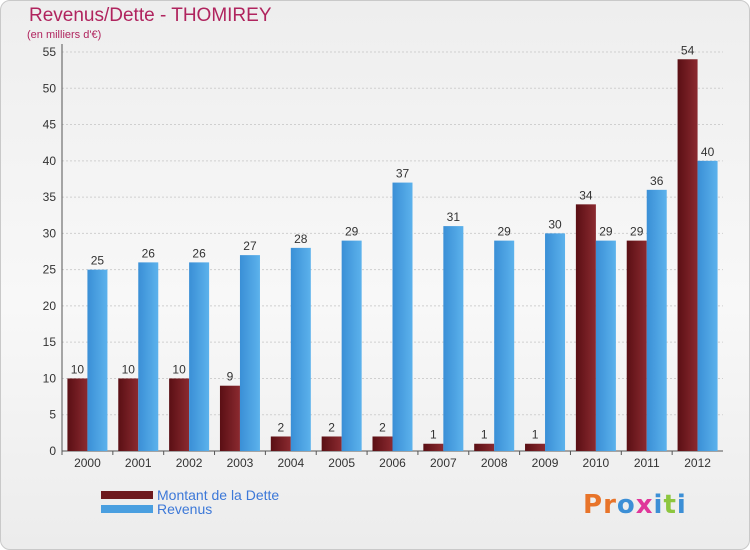 This screenshot has height=550, width=750. I want to click on legend-label-debt: Montant de la Dette, so click(218, 495).